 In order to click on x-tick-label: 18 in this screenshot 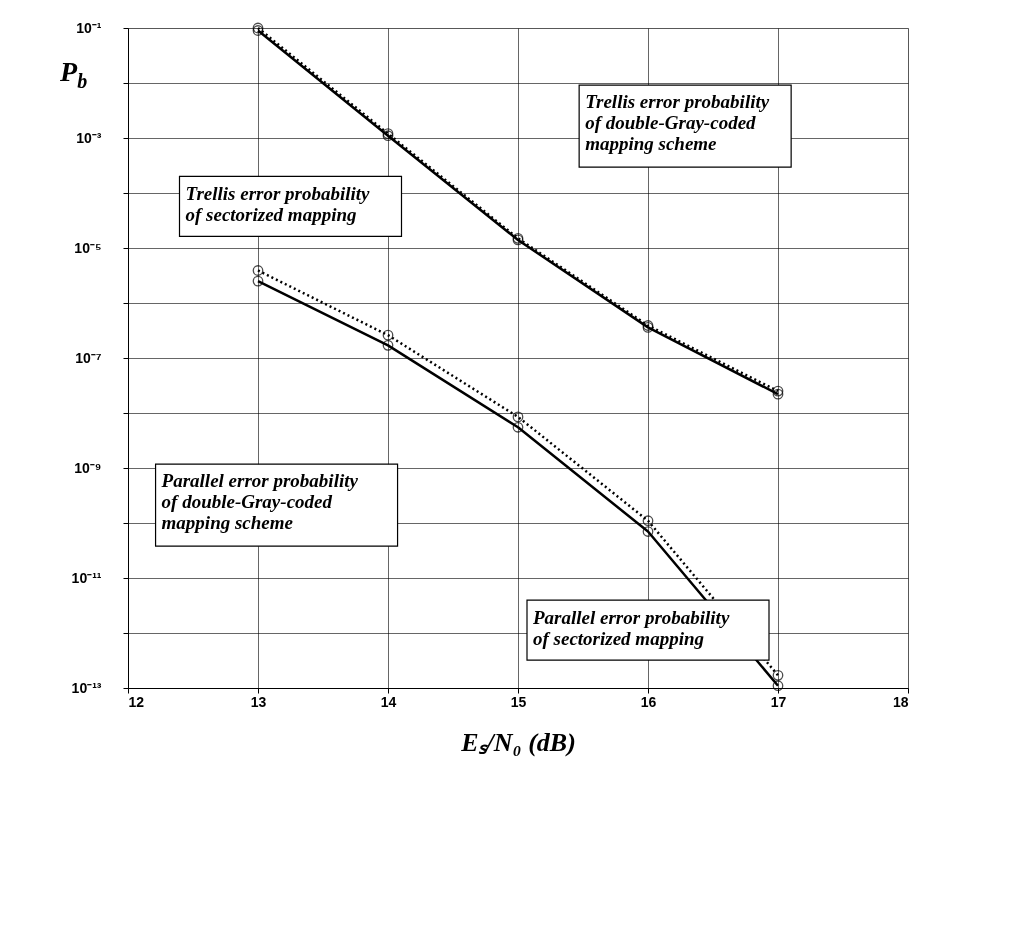, I will do `click(900, 701)`.